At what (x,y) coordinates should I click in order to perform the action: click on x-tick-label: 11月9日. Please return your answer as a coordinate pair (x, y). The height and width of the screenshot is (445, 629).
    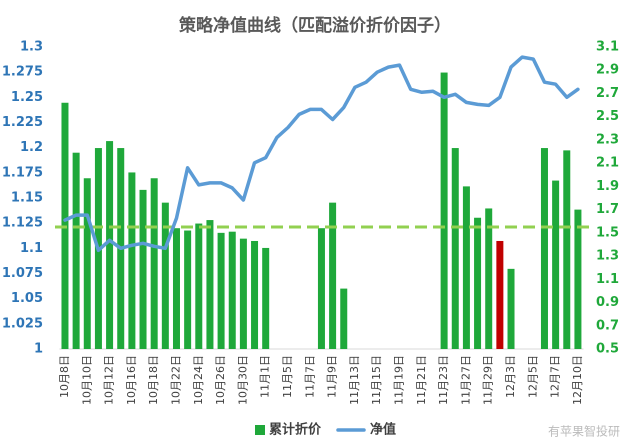
    Looking at the image, I should click on (332, 376).